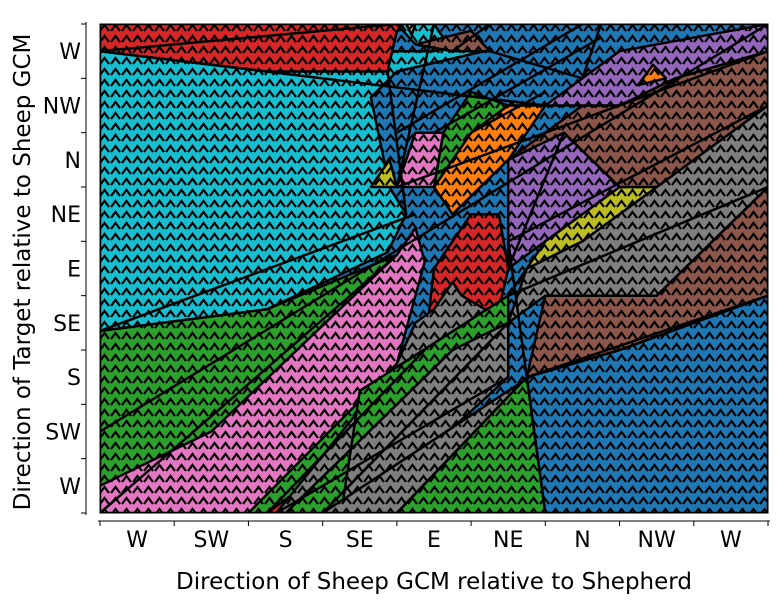 The width and height of the screenshot is (776, 600). Describe the element at coordinates (657, 540) in the screenshot. I see `x-tick-label: NW` at that location.